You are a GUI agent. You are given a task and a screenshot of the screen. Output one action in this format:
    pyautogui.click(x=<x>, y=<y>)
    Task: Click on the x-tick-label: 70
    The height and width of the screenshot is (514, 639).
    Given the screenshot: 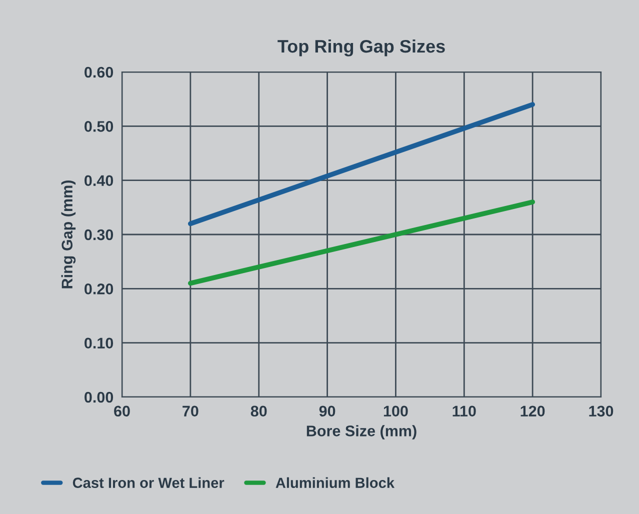 What is the action you would take?
    pyautogui.click(x=190, y=411)
    